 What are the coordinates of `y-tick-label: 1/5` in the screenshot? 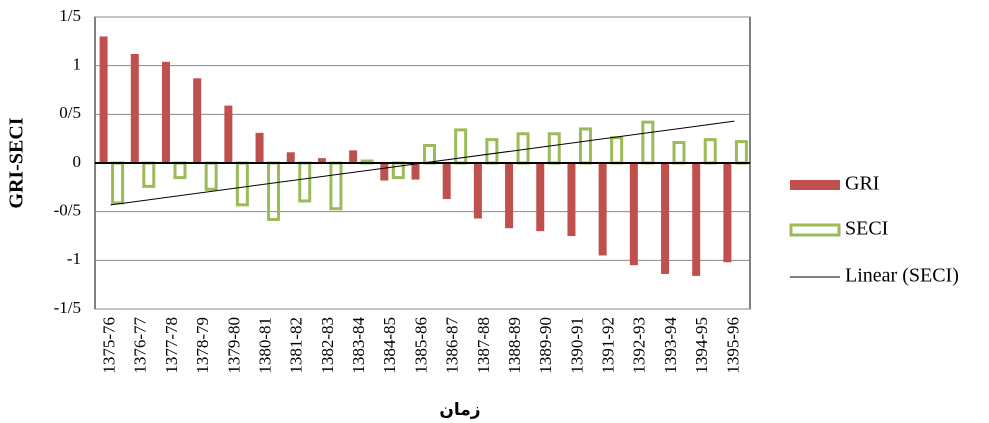 It's located at (70, 15).